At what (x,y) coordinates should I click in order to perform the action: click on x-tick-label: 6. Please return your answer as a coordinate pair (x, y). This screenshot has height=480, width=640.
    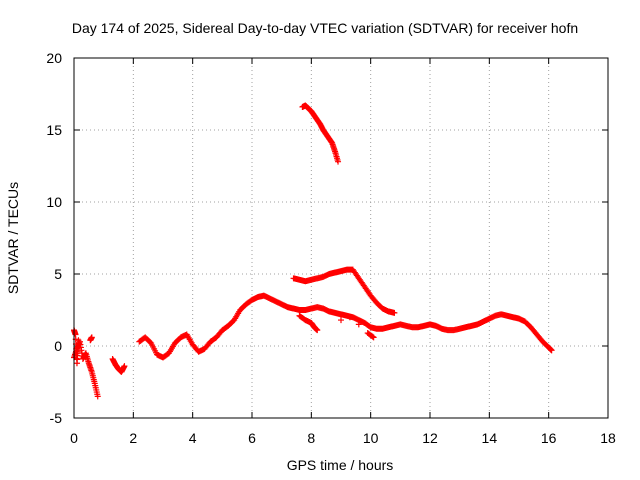
    Looking at the image, I should click on (252, 438).